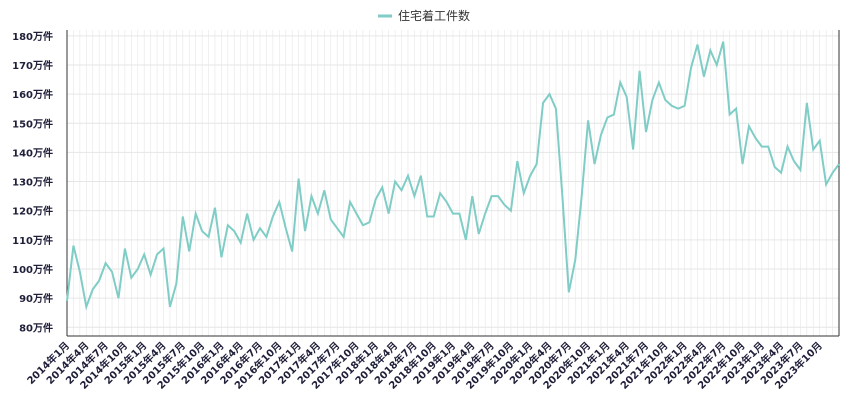 The image size is (850, 400). Describe the element at coordinates (36, 298) in the screenshot. I see `y-tick-label: 90万件` at that location.